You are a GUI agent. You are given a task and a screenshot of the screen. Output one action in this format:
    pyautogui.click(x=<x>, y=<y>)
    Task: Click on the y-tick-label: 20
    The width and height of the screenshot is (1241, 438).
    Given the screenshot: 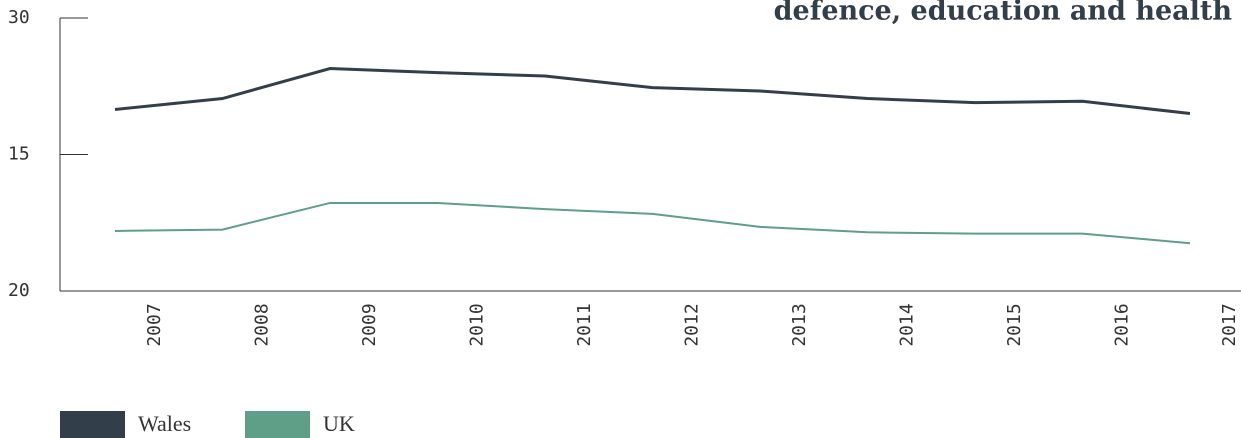 What is the action you would take?
    pyautogui.click(x=19, y=290)
    